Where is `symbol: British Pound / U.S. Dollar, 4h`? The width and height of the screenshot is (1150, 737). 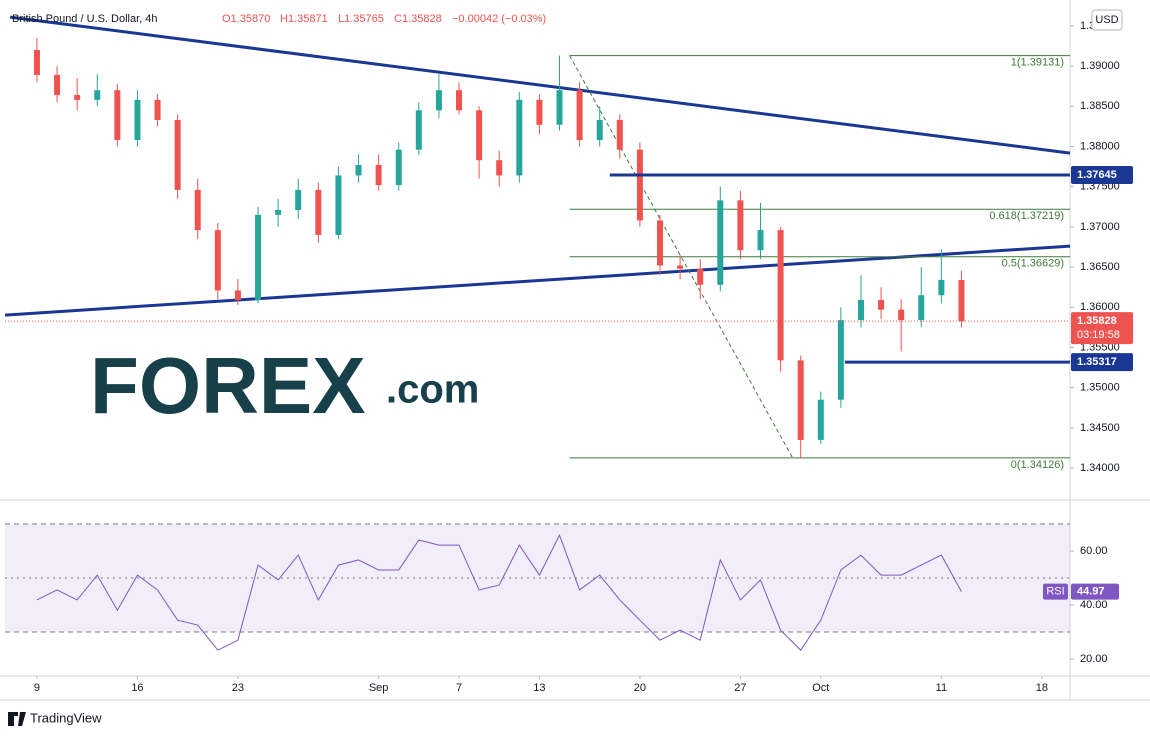 symbol: British Pound / U.S. Dollar, 4h is located at coordinates (85, 19).